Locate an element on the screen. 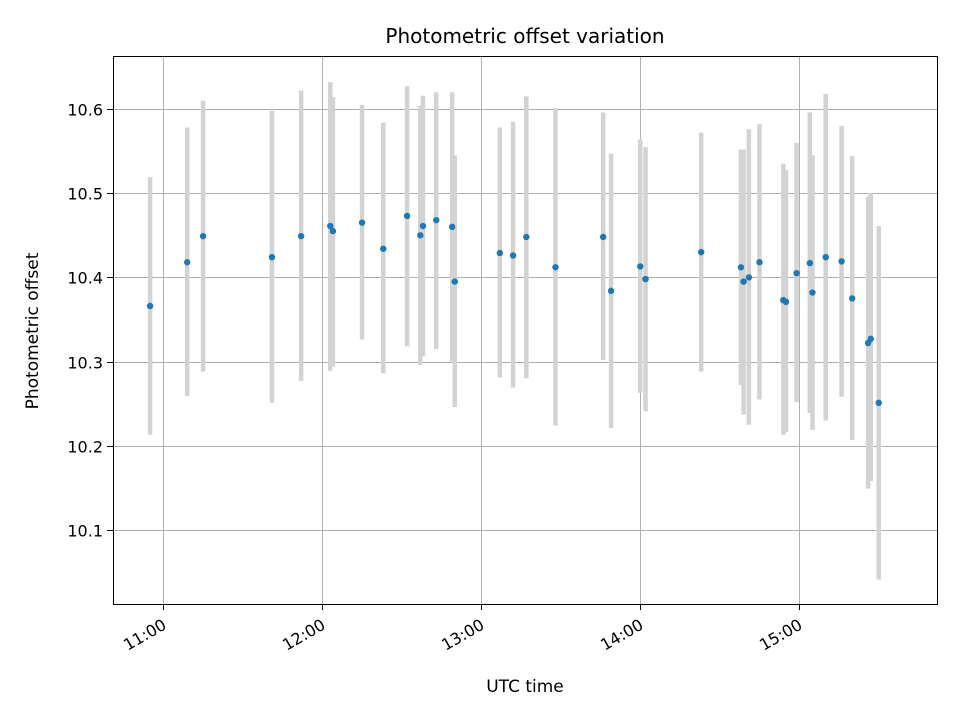  y-axis-ticks: 10.1 10.2 10.3 10.4 10.5 10.6 is located at coordinates (90, 321).